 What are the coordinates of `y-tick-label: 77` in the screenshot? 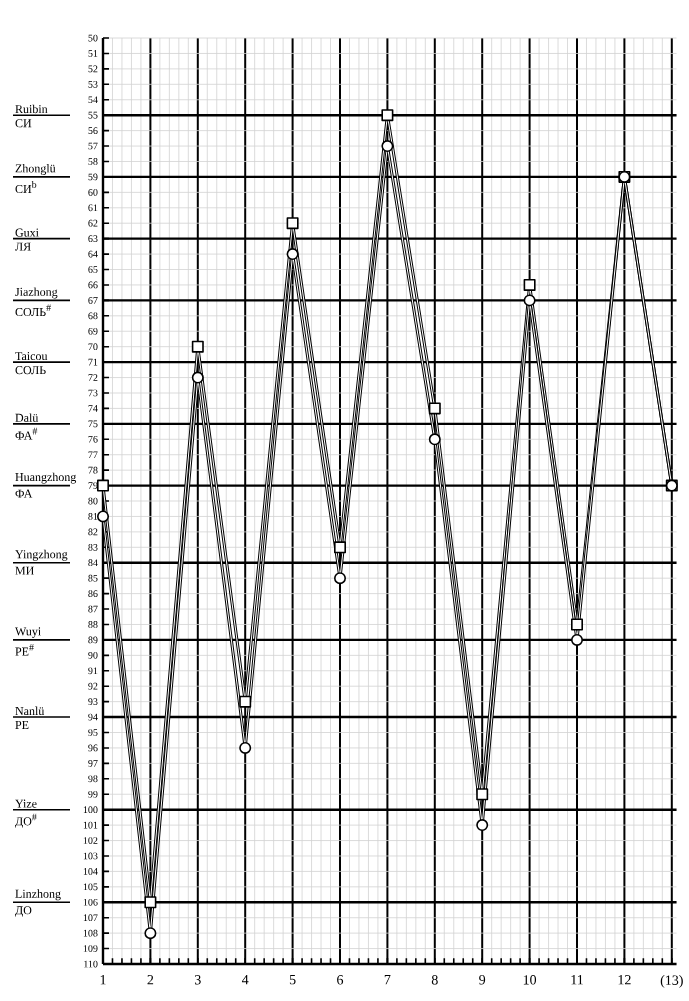 It's located at (93, 454).